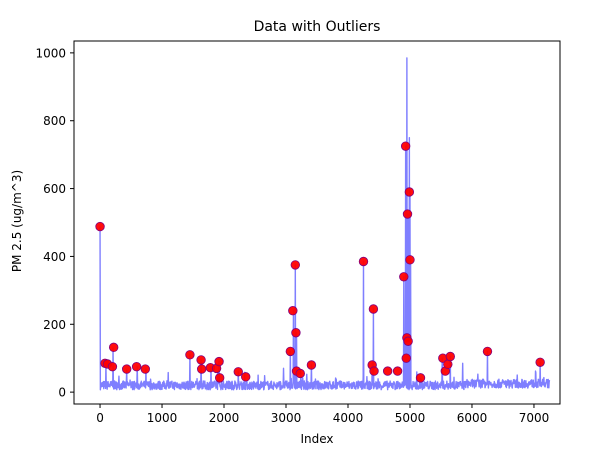  I want to click on x-axis-label: Index, so click(316, 439).